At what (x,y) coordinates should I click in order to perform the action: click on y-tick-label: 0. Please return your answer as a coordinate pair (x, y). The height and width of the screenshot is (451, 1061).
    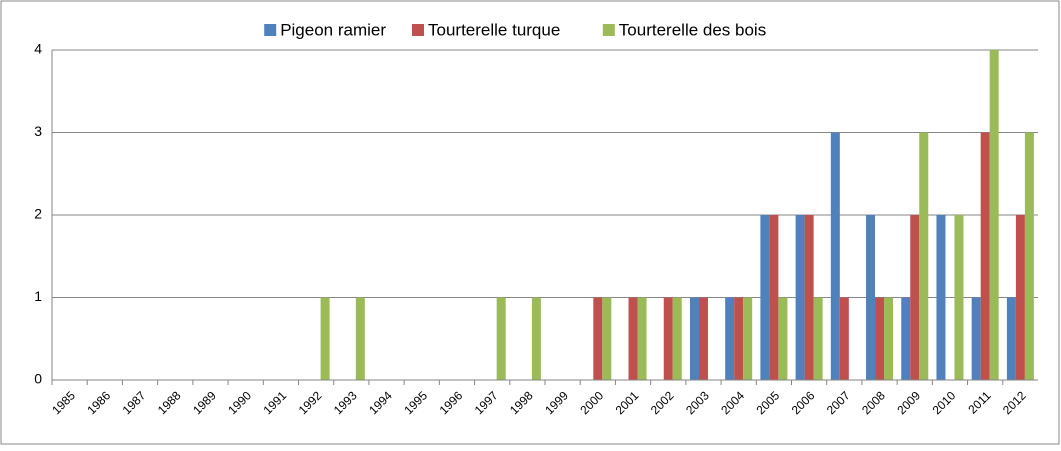
    Looking at the image, I should click on (38, 379).